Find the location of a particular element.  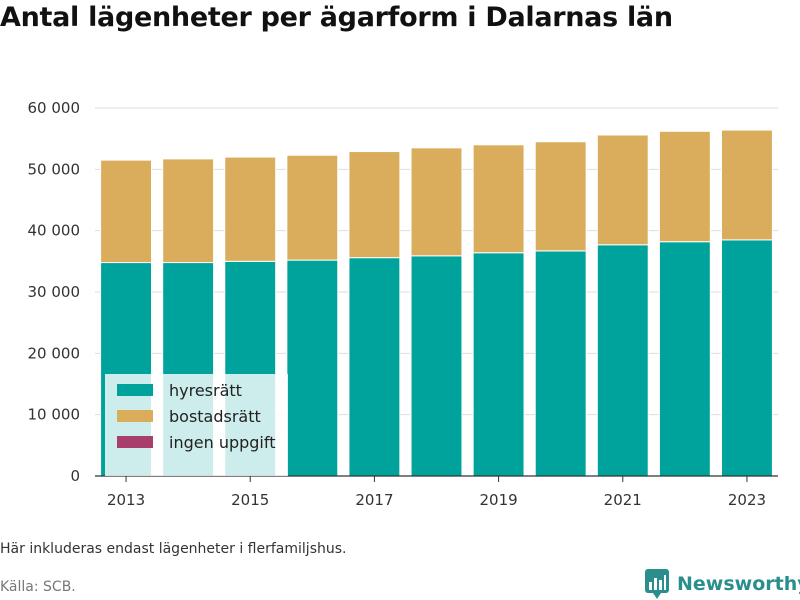

y-tick-label: 0 is located at coordinates (75, 476).